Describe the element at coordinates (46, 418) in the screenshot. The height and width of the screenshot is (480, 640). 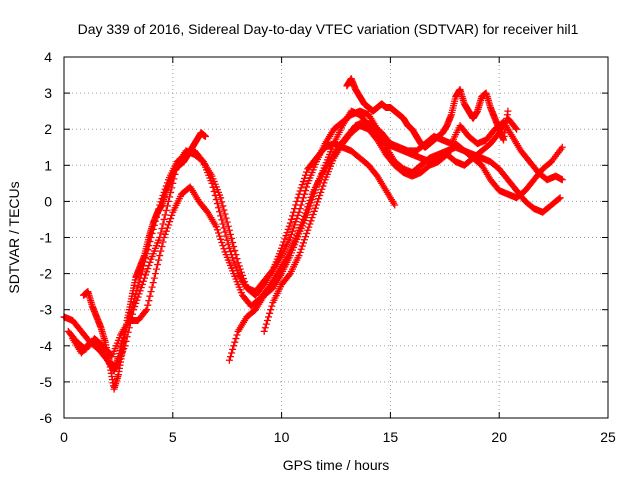
I see `y-tick-label: -6` at that location.